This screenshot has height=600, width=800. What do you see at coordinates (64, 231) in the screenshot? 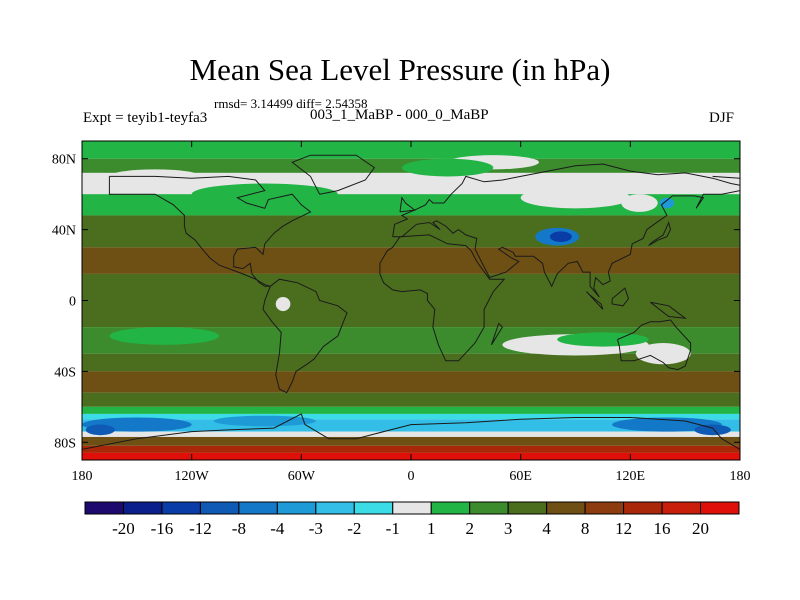
I see `y-tick-label: 40N` at bounding box center [64, 231].